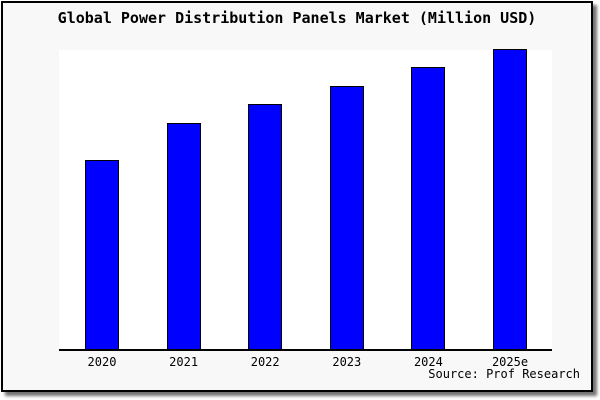 This screenshot has height=400, width=600. I want to click on bar-2022, so click(265, 226).